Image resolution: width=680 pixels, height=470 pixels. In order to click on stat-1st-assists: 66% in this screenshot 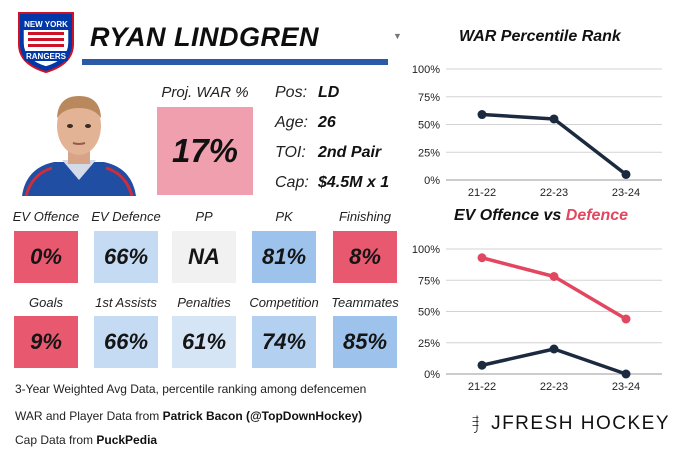, I will do `click(126, 342)`.